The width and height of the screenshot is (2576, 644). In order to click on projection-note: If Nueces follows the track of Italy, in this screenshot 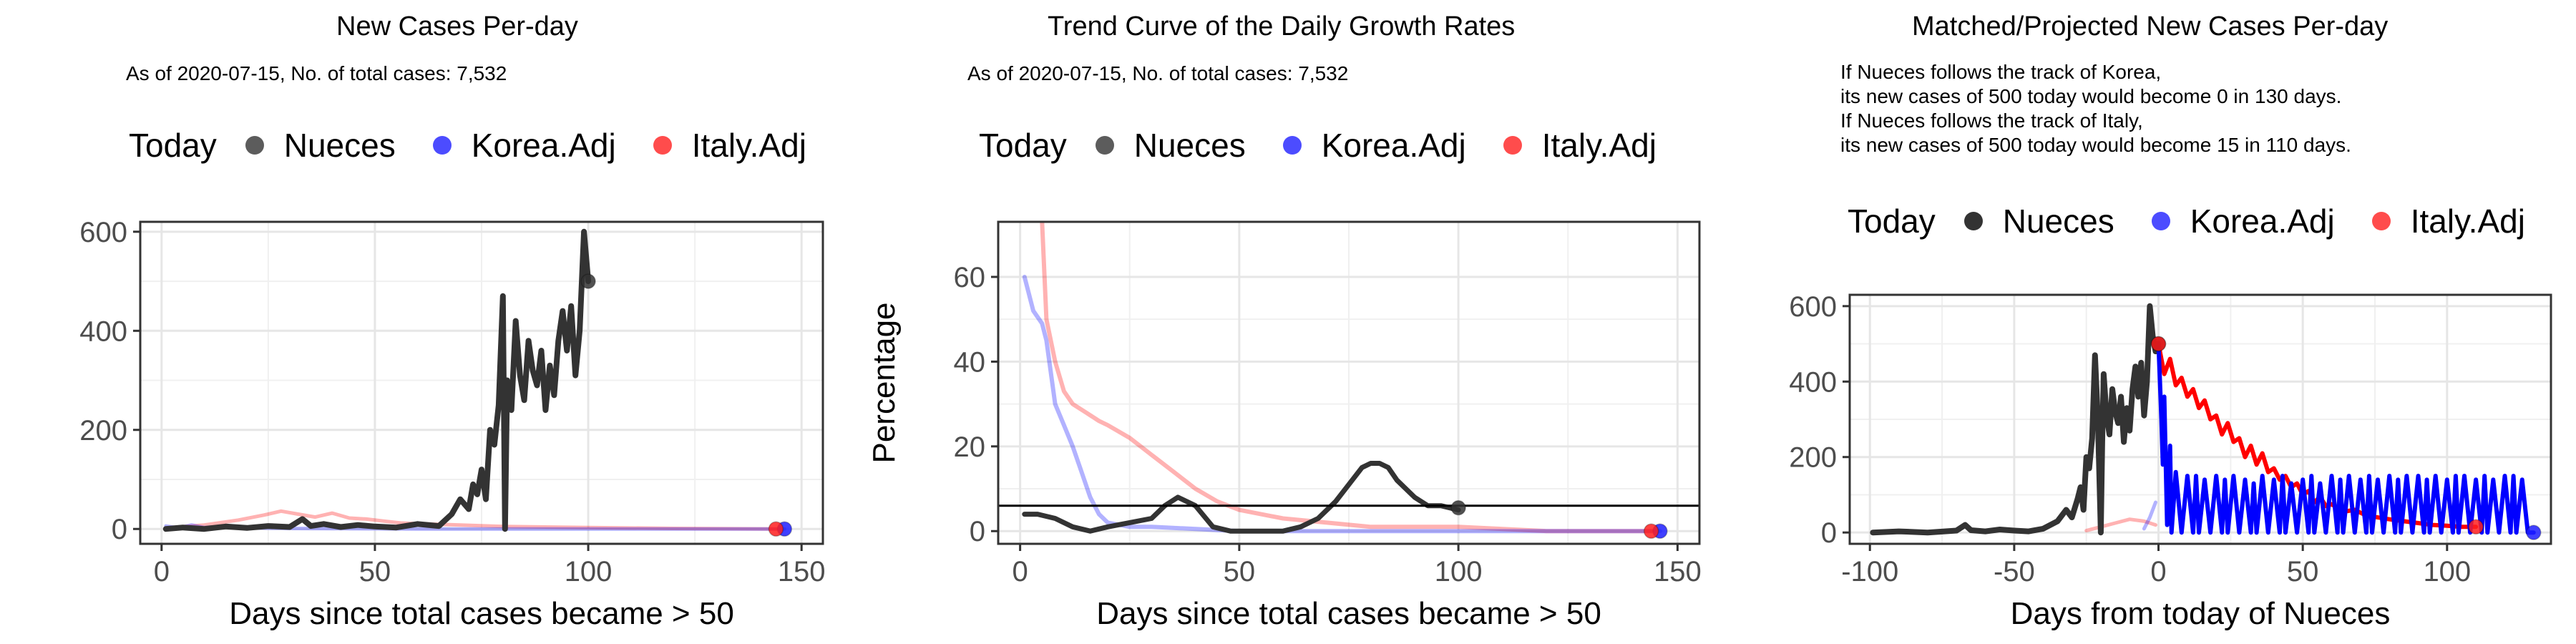, I will do `click(1991, 120)`.